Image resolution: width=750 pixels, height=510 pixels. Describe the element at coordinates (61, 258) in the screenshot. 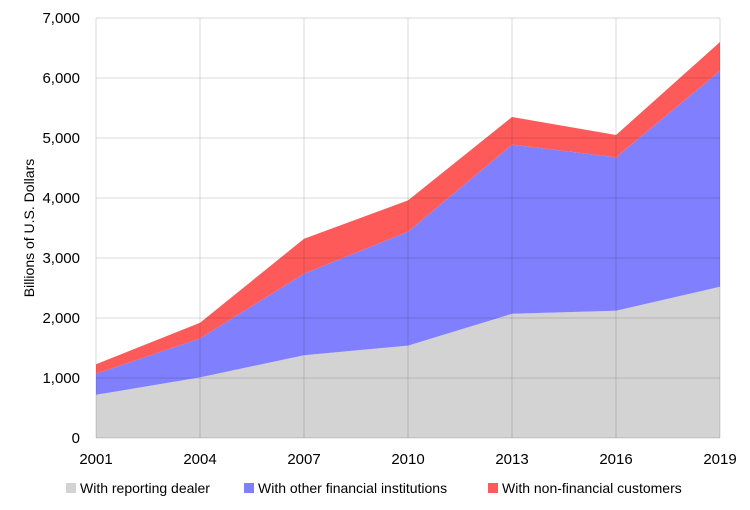

I see `y-tick-label-3: 3,000` at that location.